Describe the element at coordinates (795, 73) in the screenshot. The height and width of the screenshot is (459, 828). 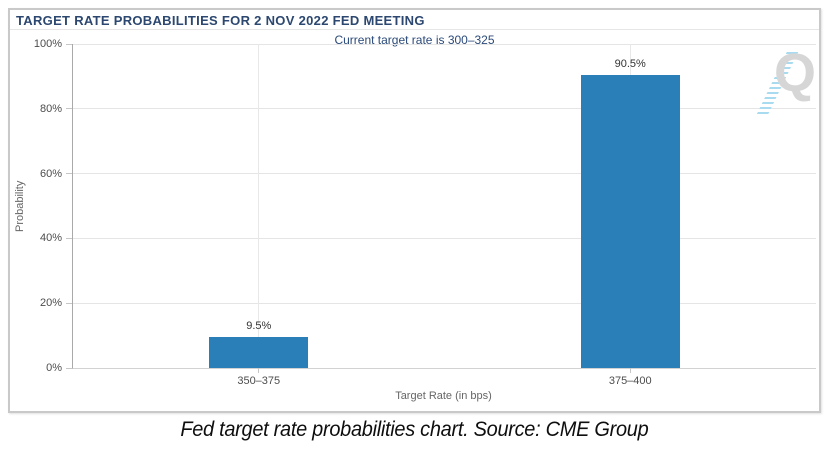
I see `watermark-q-logo-icon: Q` at that location.